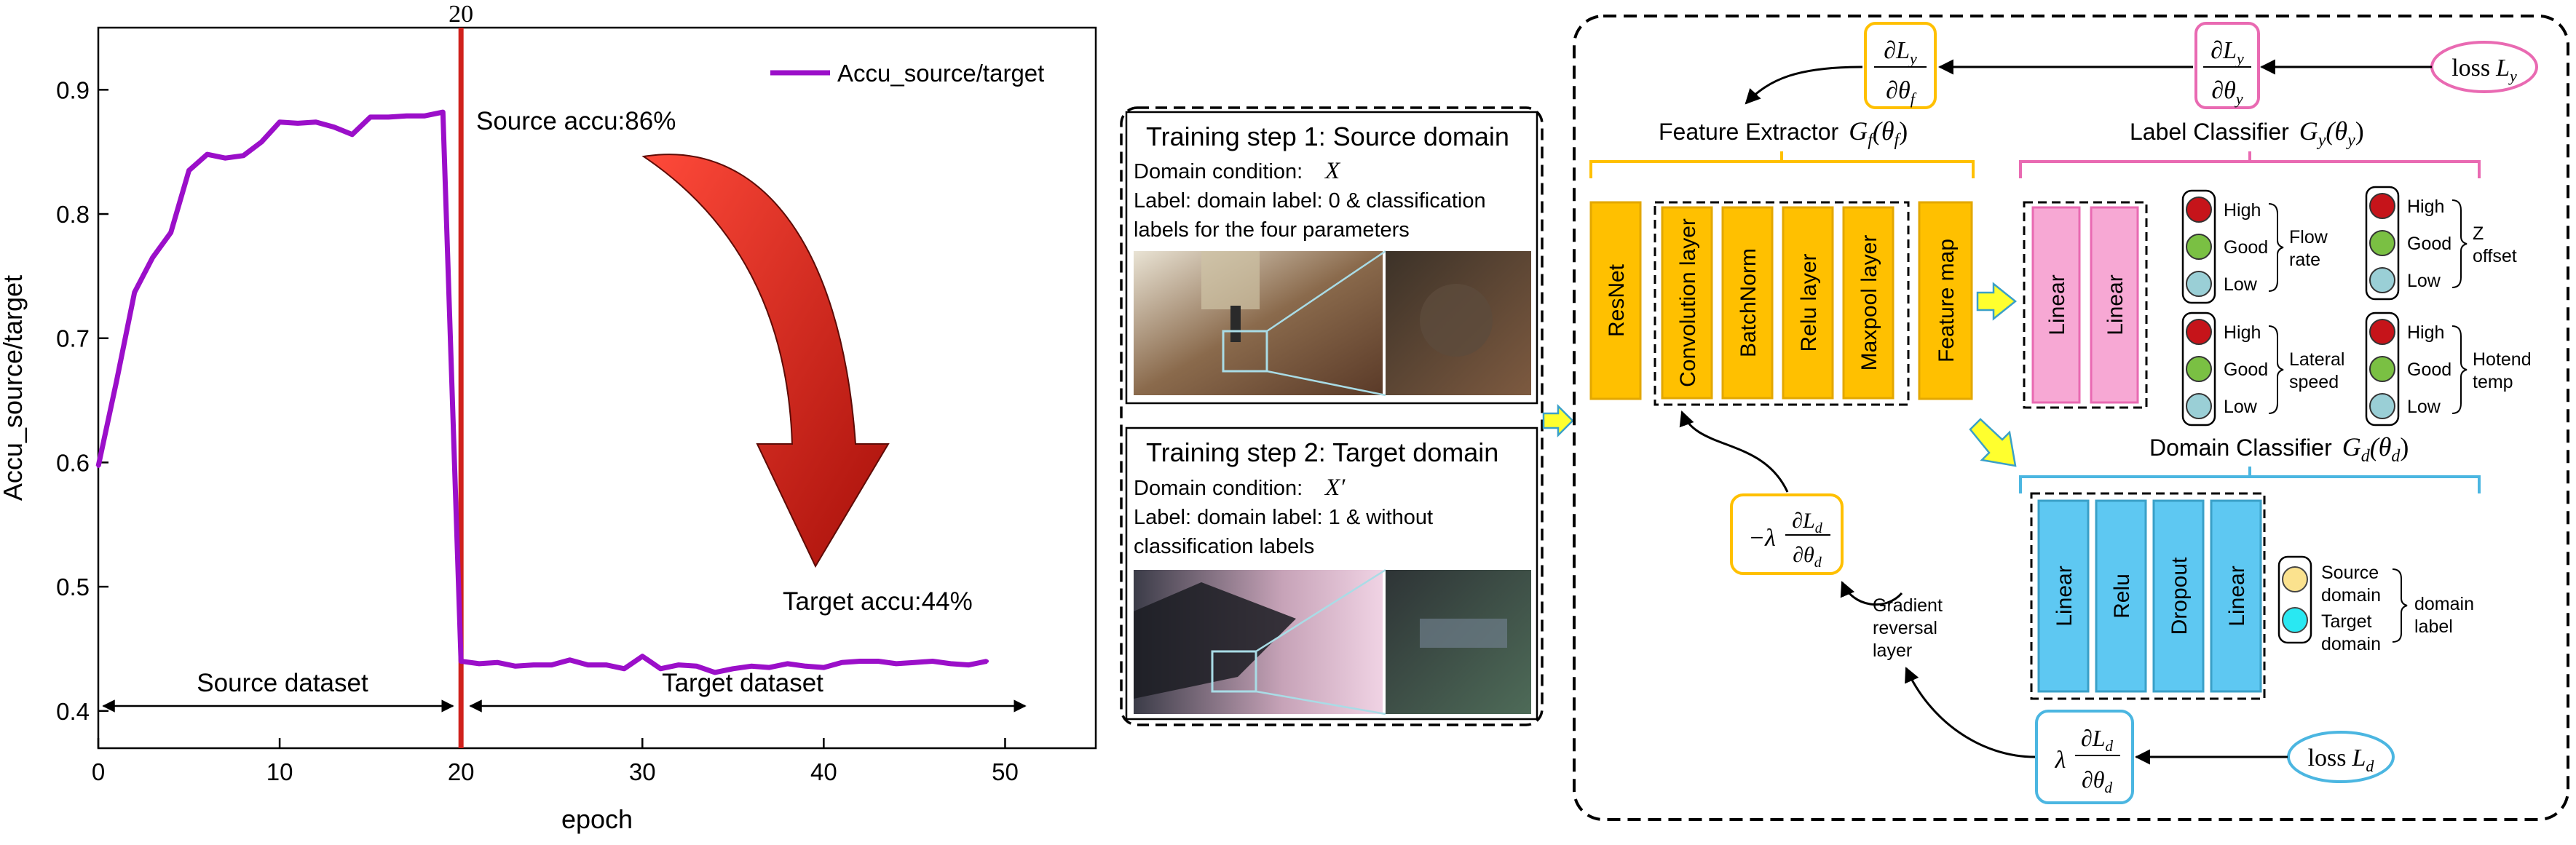 The image size is (2576, 845). I want to click on source-domain-line2: domain, so click(2351, 595).